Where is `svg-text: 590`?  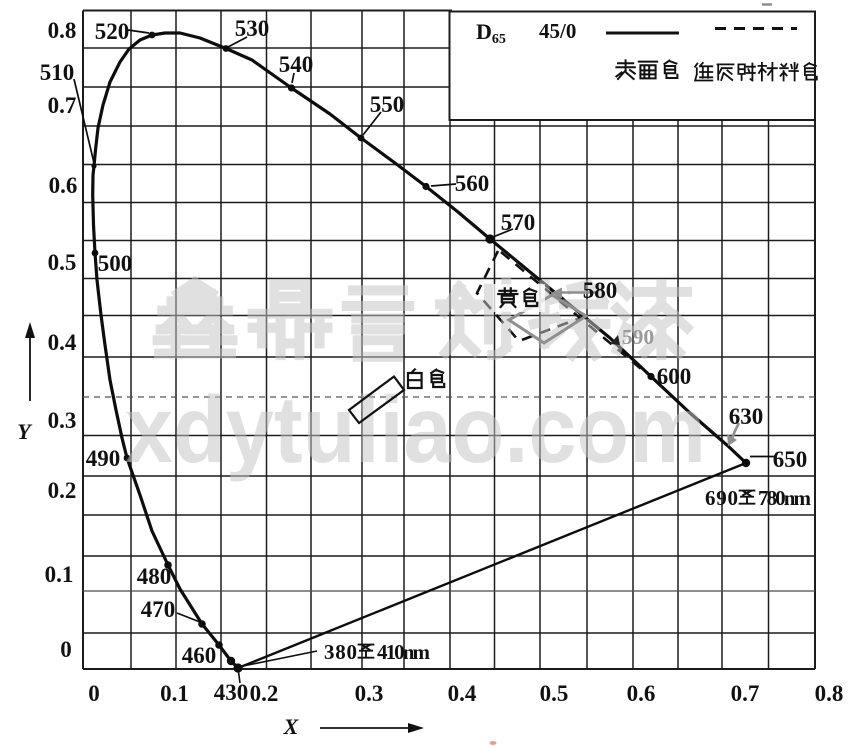
svg-text: 590 is located at coordinates (638, 337).